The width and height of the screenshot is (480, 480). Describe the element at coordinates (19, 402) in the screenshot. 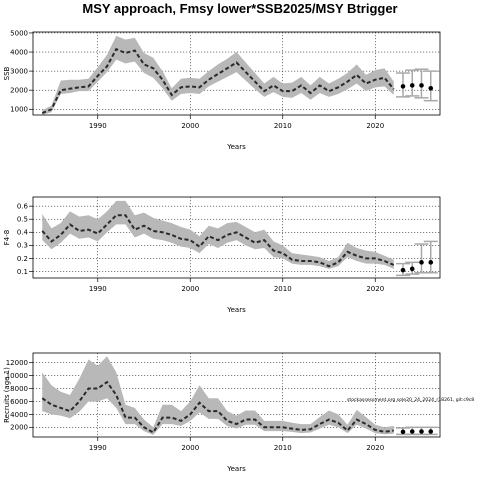

I see `recruits-y-tick-label: 6000` at that location.